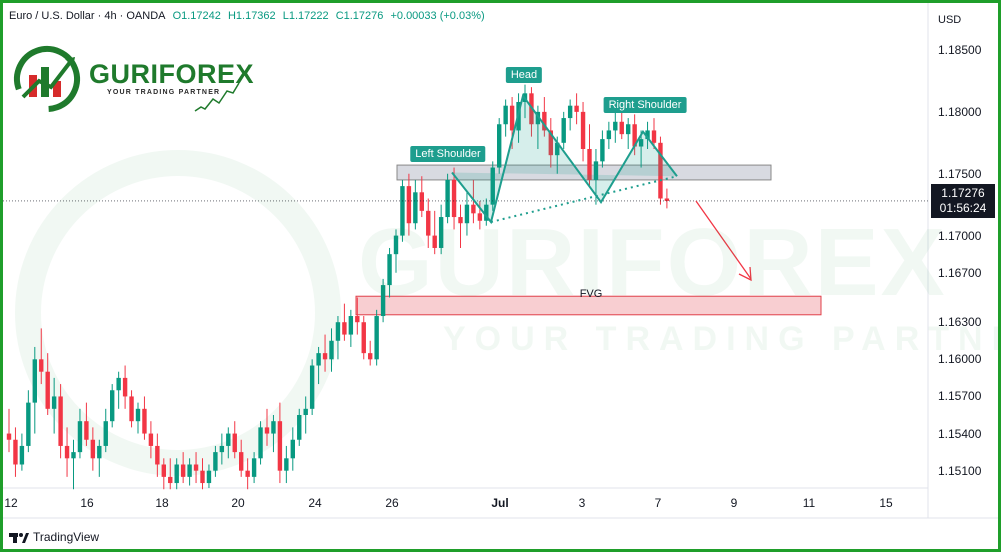  What do you see at coordinates (164, 92) in the screenshot?
I see `logo-tagline: YOUR TRADING PARTNER` at bounding box center [164, 92].